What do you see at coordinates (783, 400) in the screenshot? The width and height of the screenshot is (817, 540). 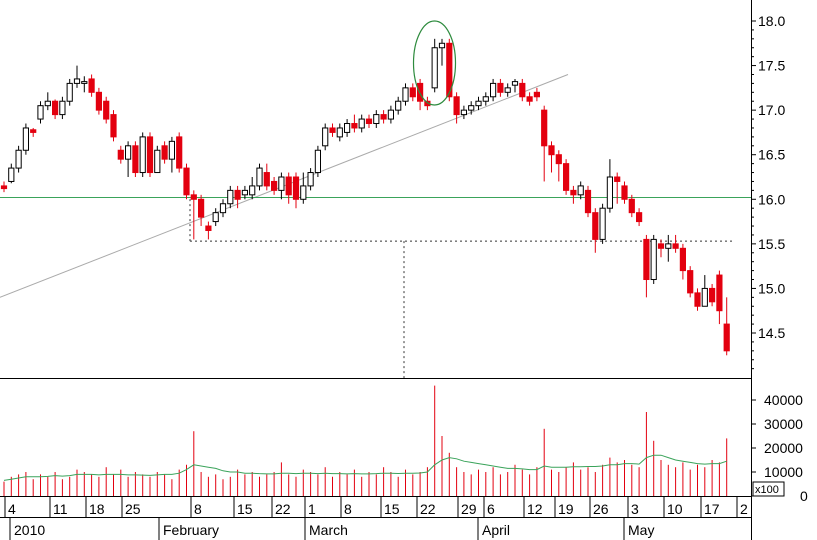 I see `volume-tick-label: 40000` at bounding box center [783, 400].